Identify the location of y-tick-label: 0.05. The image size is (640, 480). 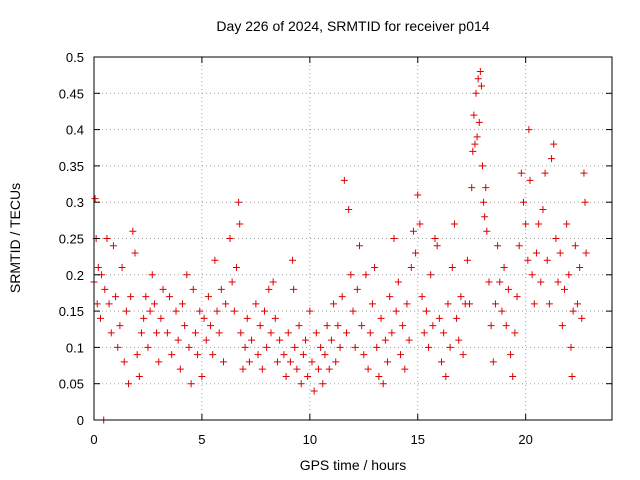
(71, 384).